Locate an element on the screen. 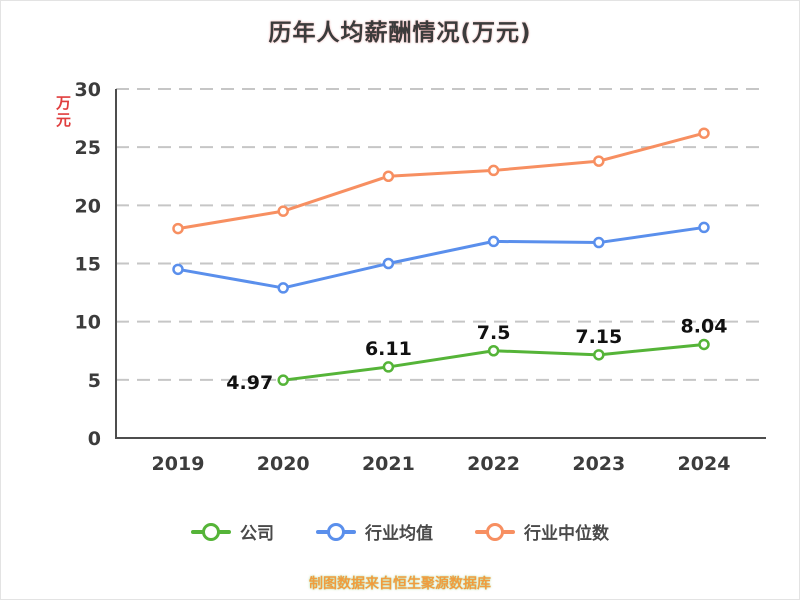  series-line-industry-median is located at coordinates (441, 181).